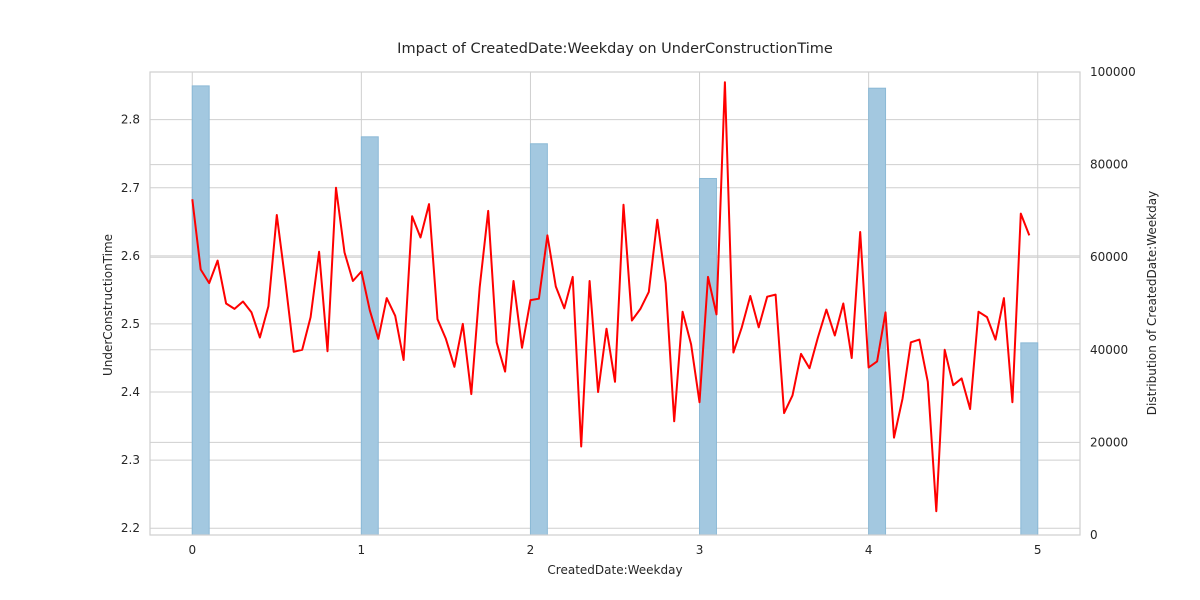 The image size is (1200, 600). Describe the element at coordinates (1109, 257) in the screenshot. I see `y2-tick-label: 60000` at that location.